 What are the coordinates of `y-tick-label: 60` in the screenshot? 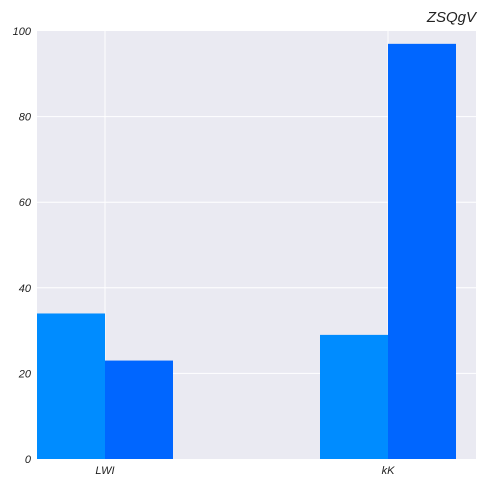 It's located at (25, 203).